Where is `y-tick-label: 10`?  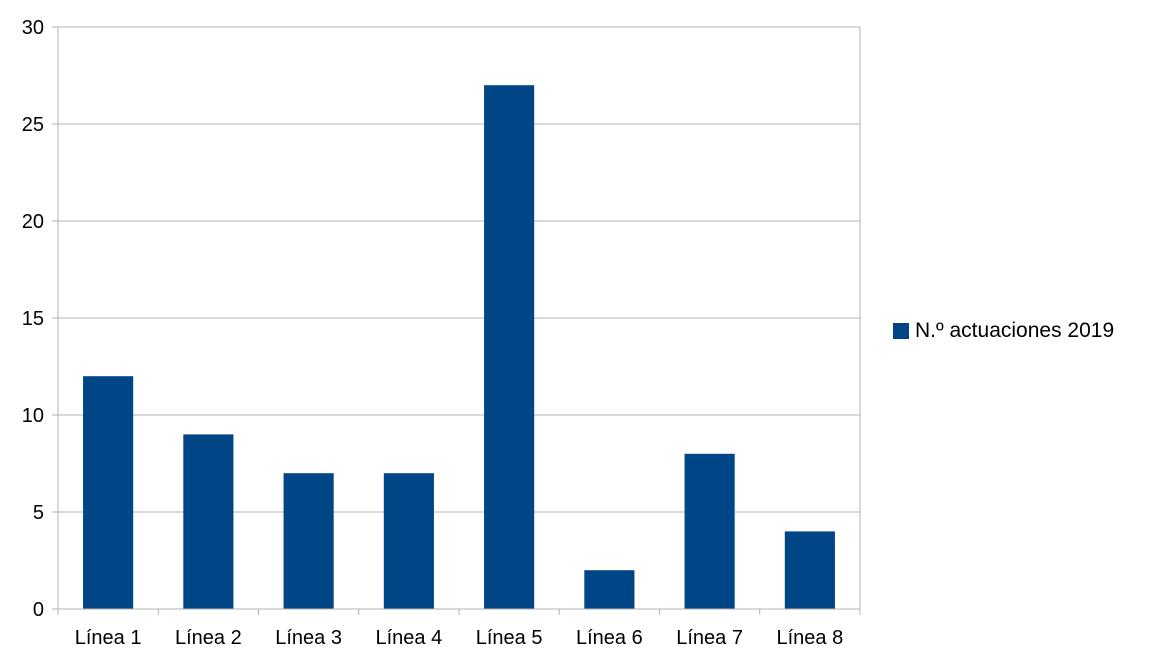
y-tick-label: 10 is located at coordinates (33, 416).